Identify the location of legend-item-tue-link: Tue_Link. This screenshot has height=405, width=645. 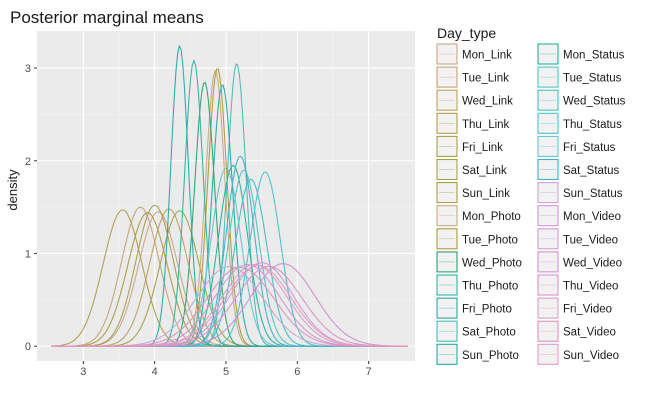
(472, 77).